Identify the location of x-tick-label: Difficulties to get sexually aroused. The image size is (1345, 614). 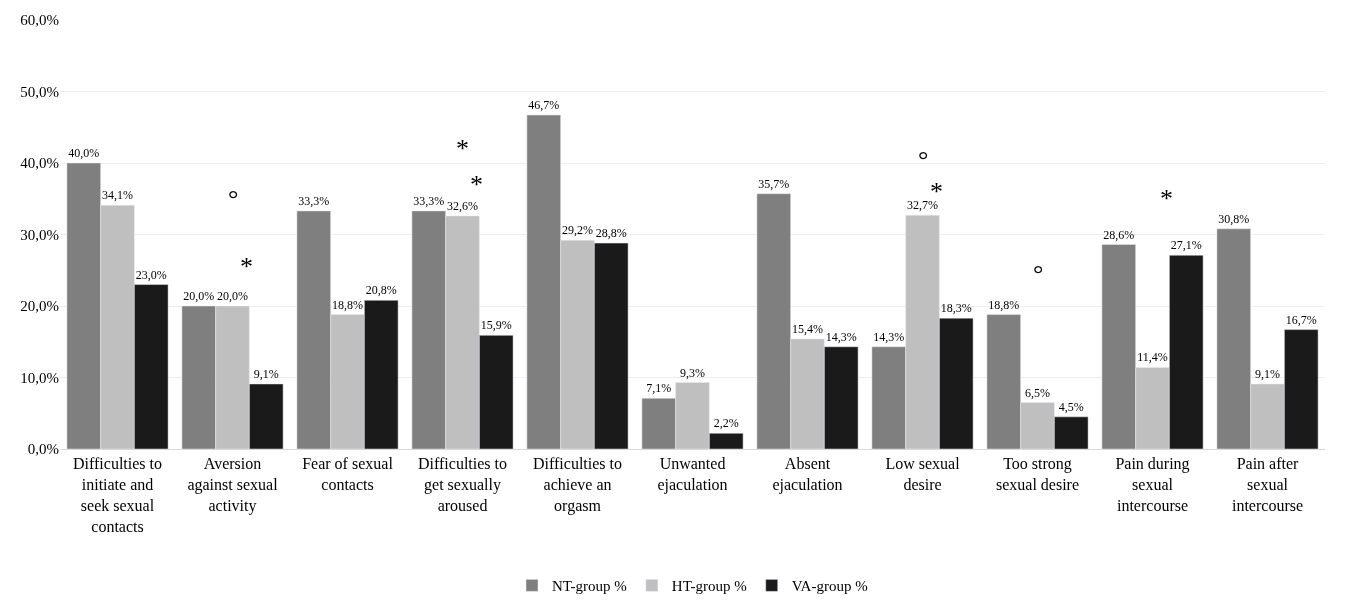
(462, 484).